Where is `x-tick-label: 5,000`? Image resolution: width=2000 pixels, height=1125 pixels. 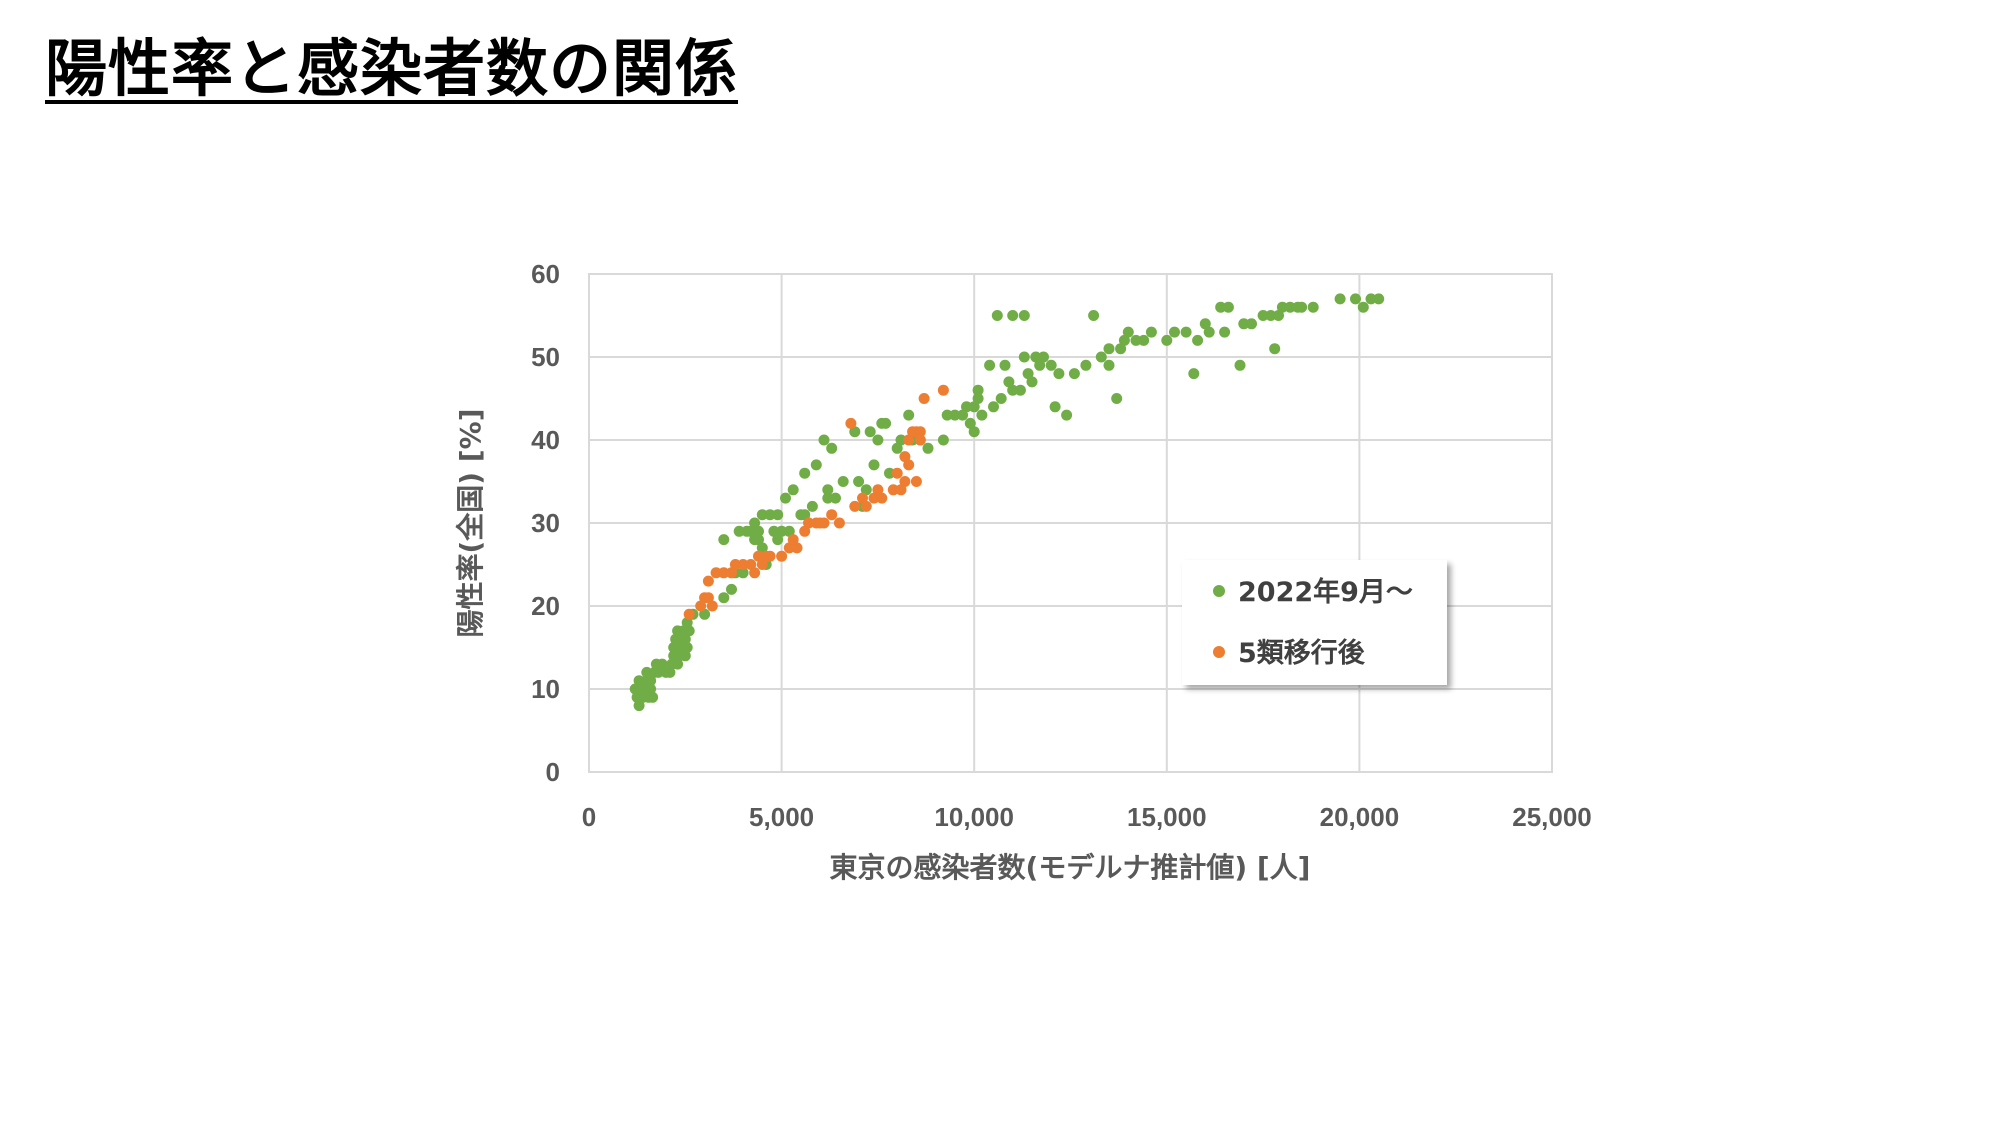 x-tick-label: 5,000 is located at coordinates (781, 817).